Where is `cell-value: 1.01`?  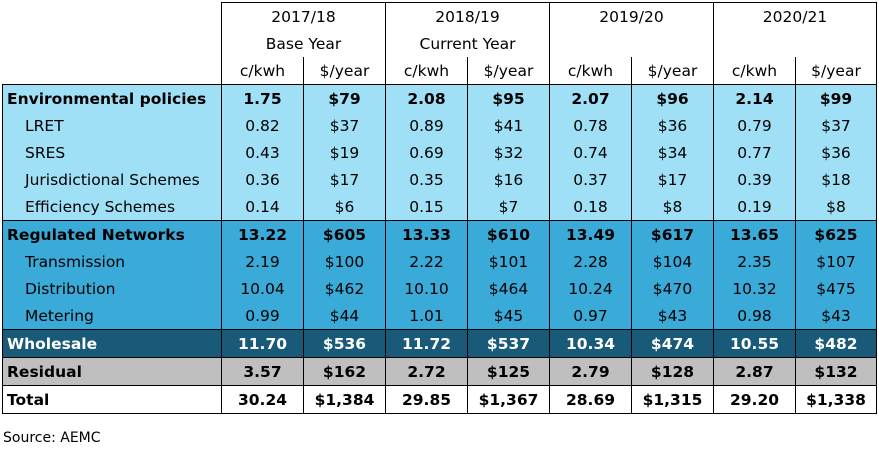
cell-value: 1.01 is located at coordinates (426, 316).